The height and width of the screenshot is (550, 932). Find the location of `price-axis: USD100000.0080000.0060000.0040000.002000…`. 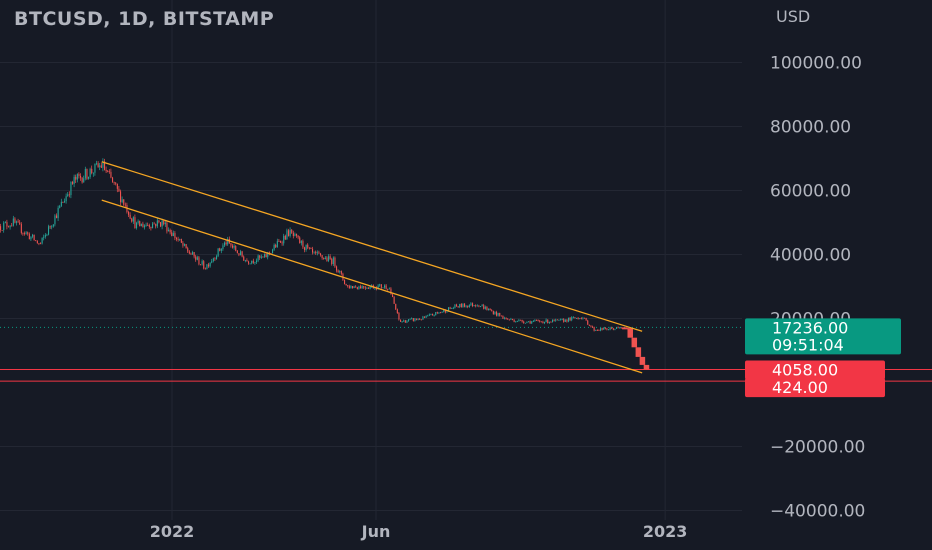

price-axis: USD100000.0080000.0060000.0040000.002000… is located at coordinates (817, 264).